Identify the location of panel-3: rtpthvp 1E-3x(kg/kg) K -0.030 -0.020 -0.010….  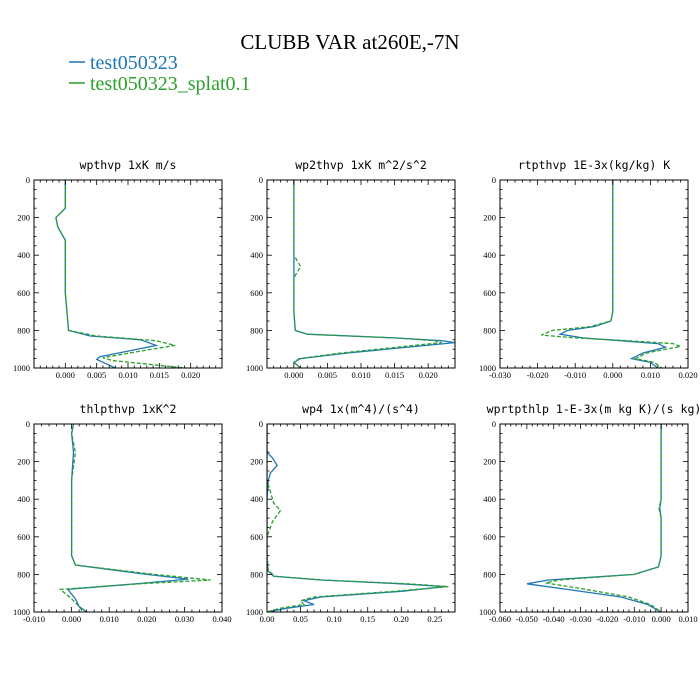
(588, 269).